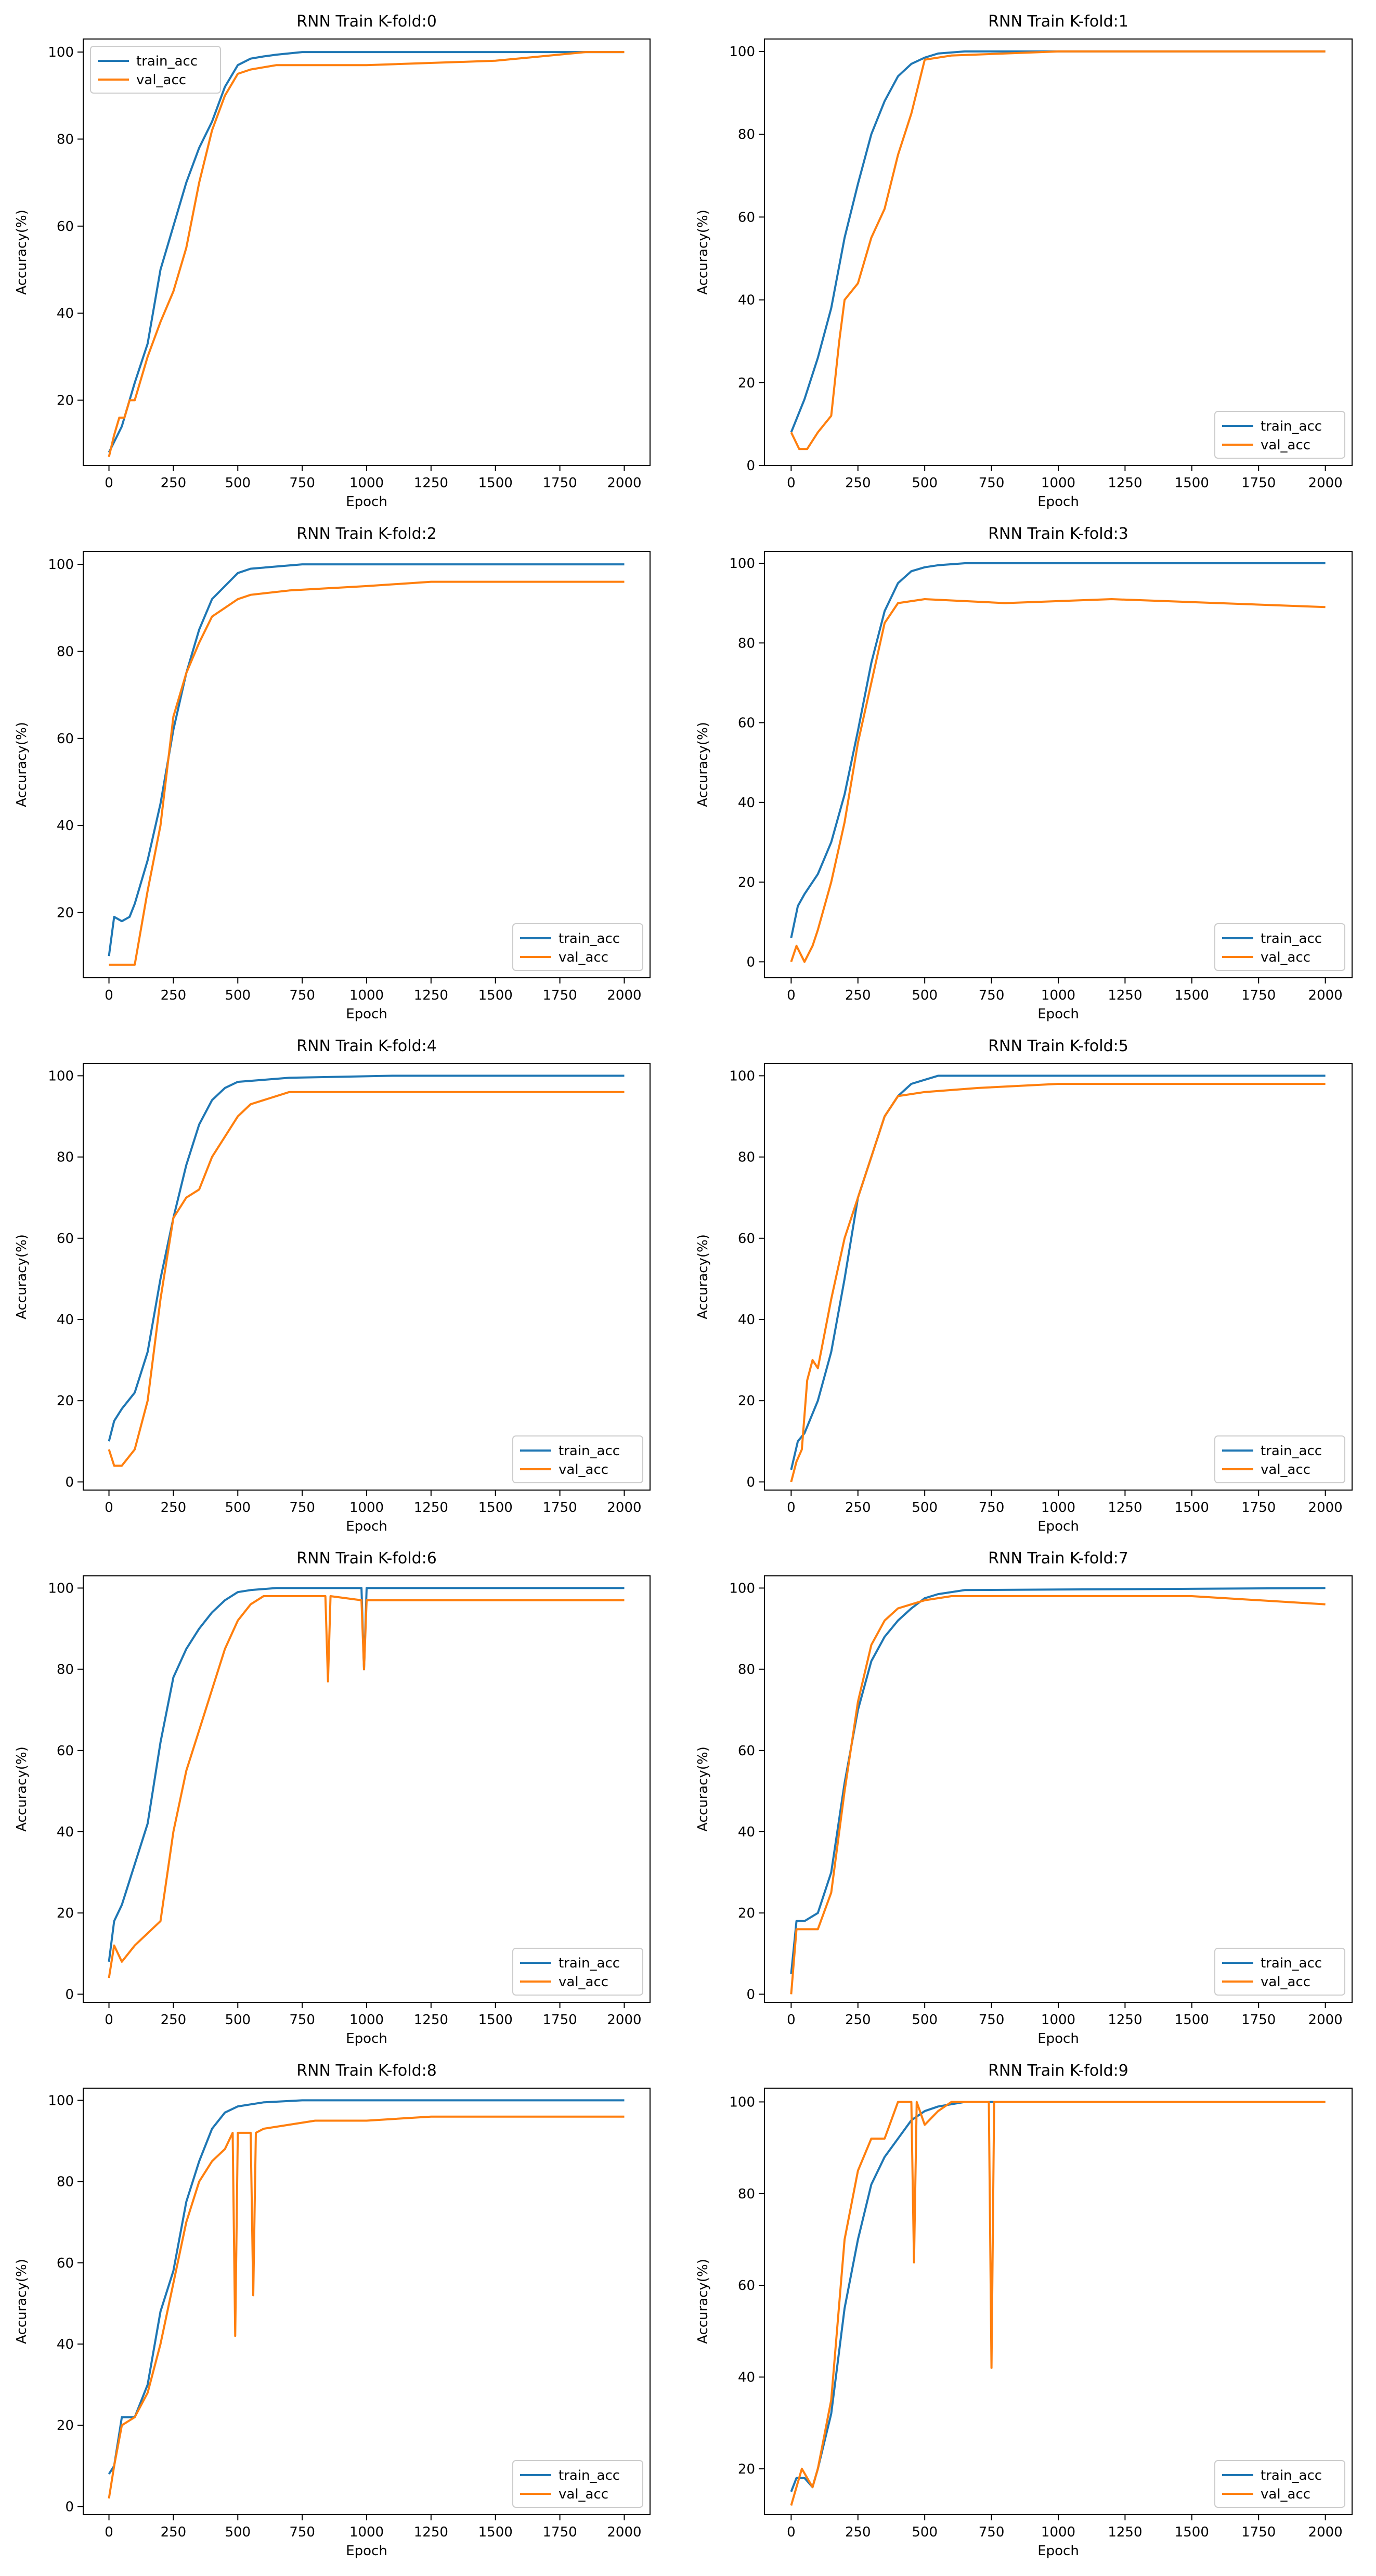 The height and width of the screenshot is (2576, 1376). Describe the element at coordinates (65, 1158) in the screenshot. I see `y-tick-label: 80` at that location.